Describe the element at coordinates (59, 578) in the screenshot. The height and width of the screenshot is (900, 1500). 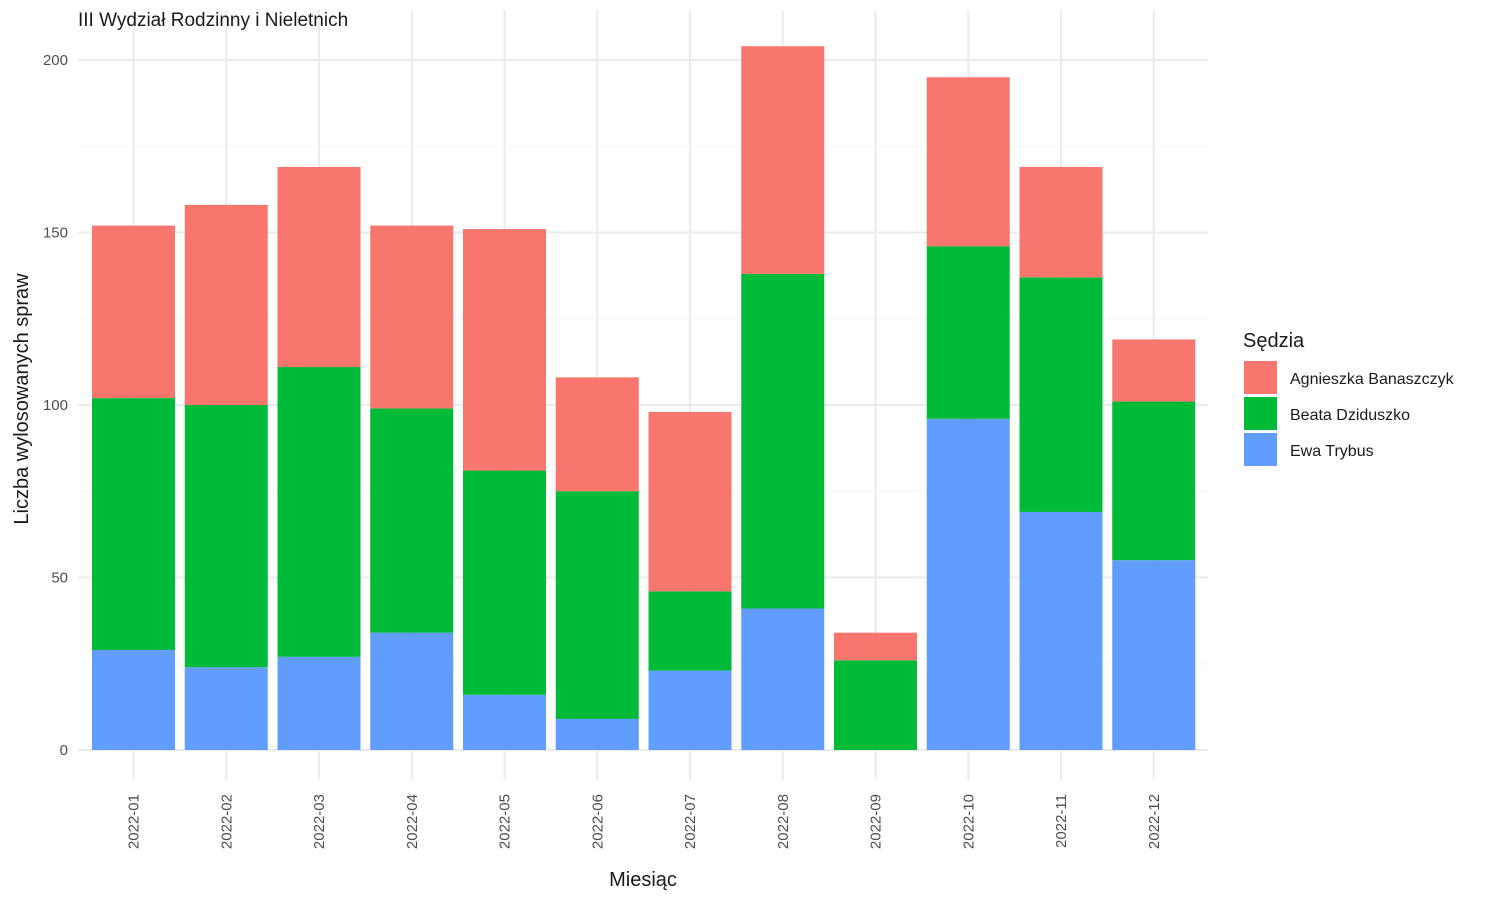
I see `y-tick-label: 50` at that location.